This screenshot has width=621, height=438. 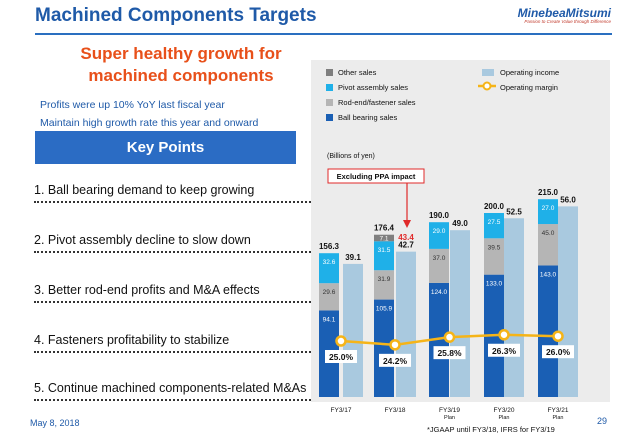 What do you see at coordinates (407, 224) in the screenshot?
I see `ppa-arrow-head` at bounding box center [407, 224].